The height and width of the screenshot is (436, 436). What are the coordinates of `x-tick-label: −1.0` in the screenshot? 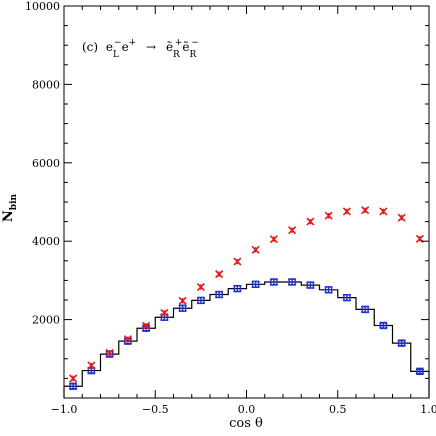 It's located at (64, 409).